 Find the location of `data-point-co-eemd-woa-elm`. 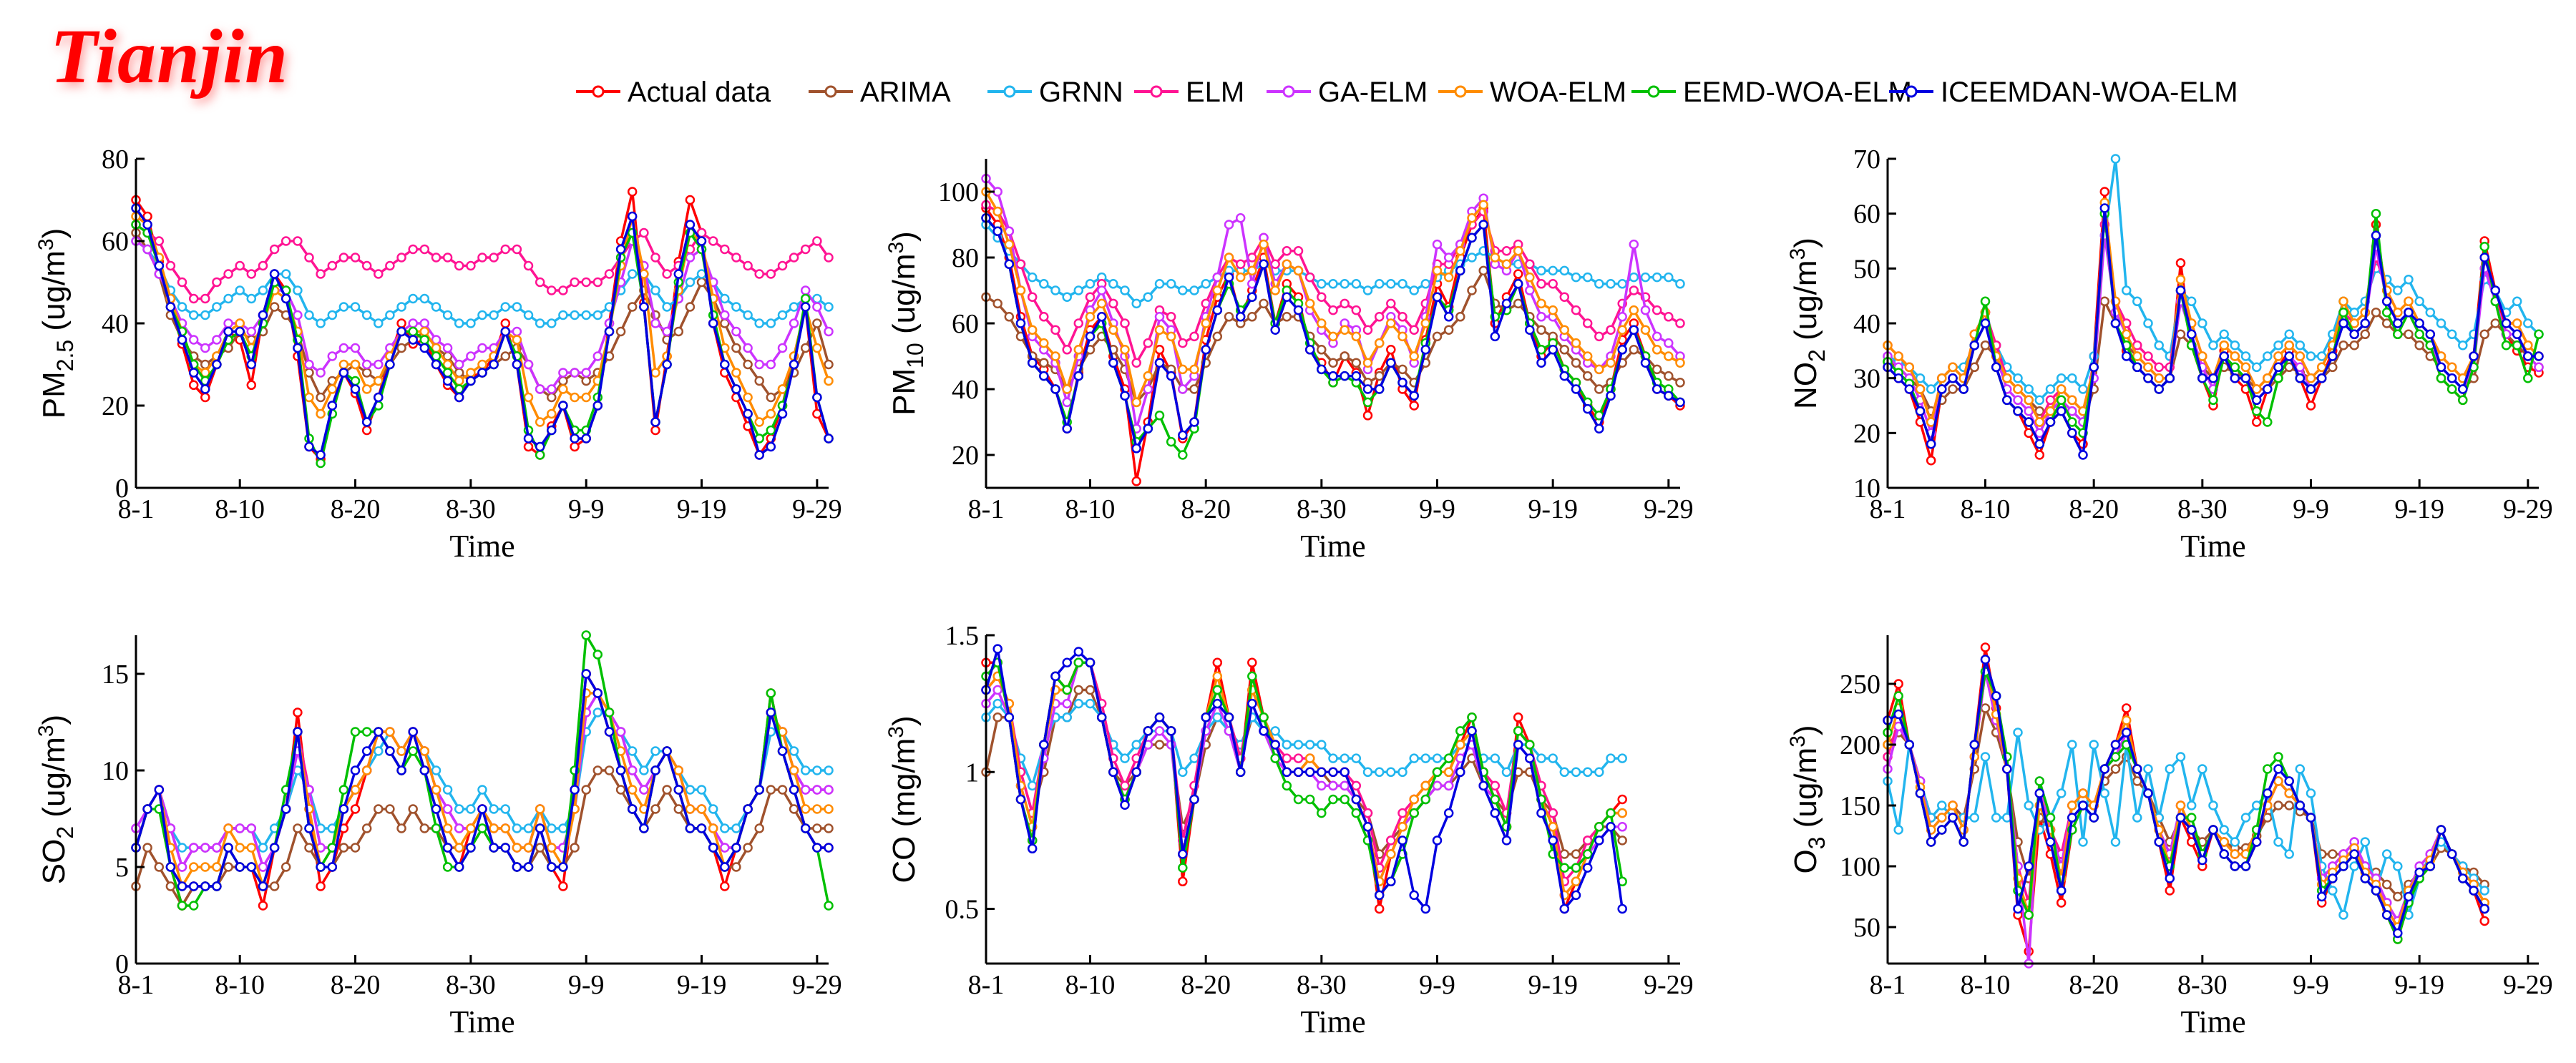

data-point-co-eemd-woa-elm is located at coordinates (1518, 731).